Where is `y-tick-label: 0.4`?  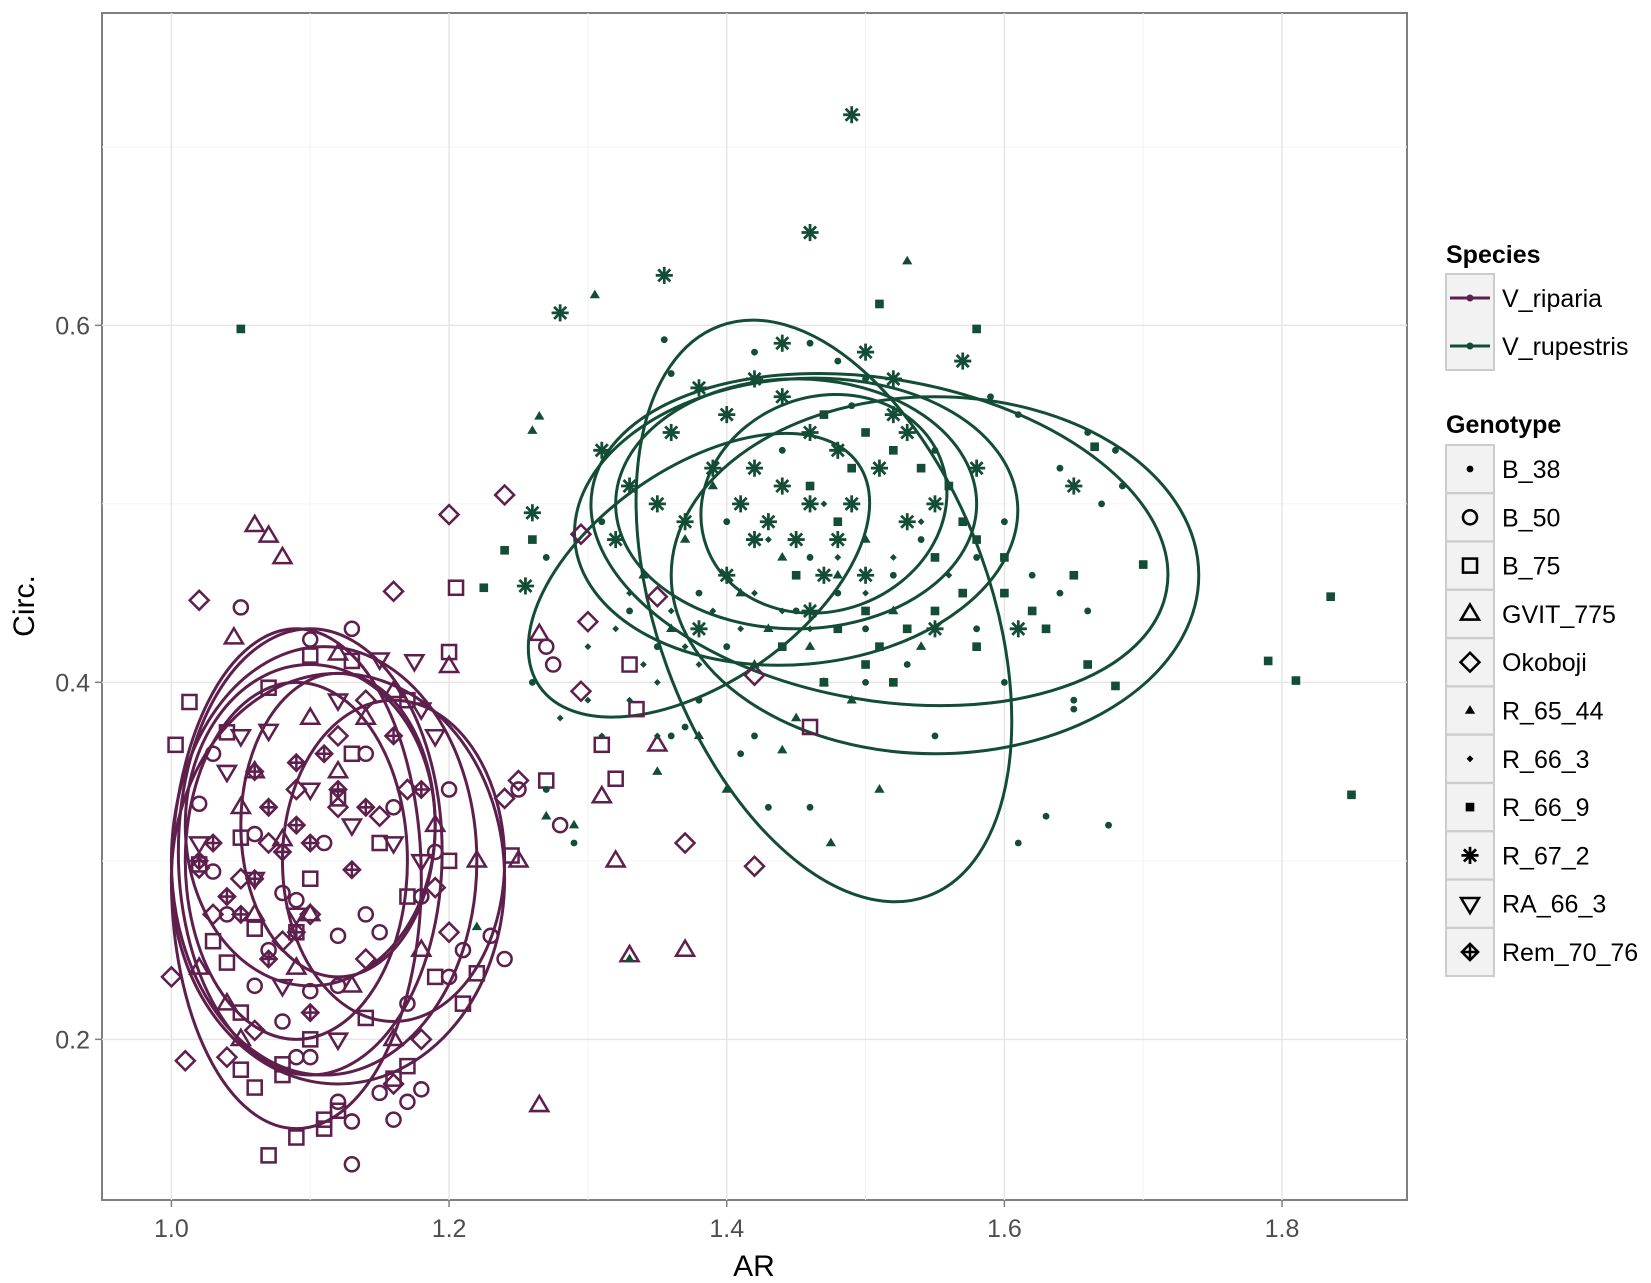
y-tick-label: 0.4 is located at coordinates (72, 683).